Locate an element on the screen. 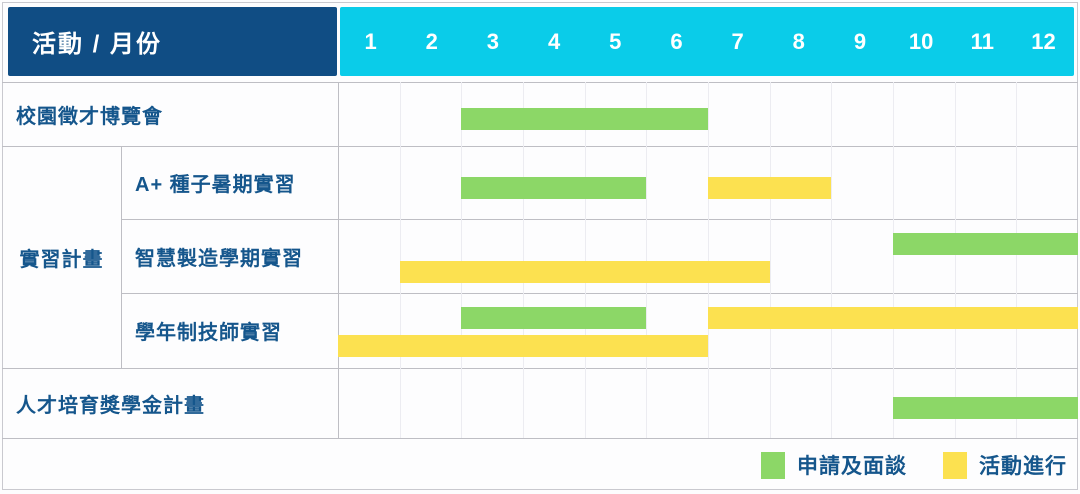 The image size is (1080, 494). row-label-1: A+ 種子暑期實習 is located at coordinates (215, 185).